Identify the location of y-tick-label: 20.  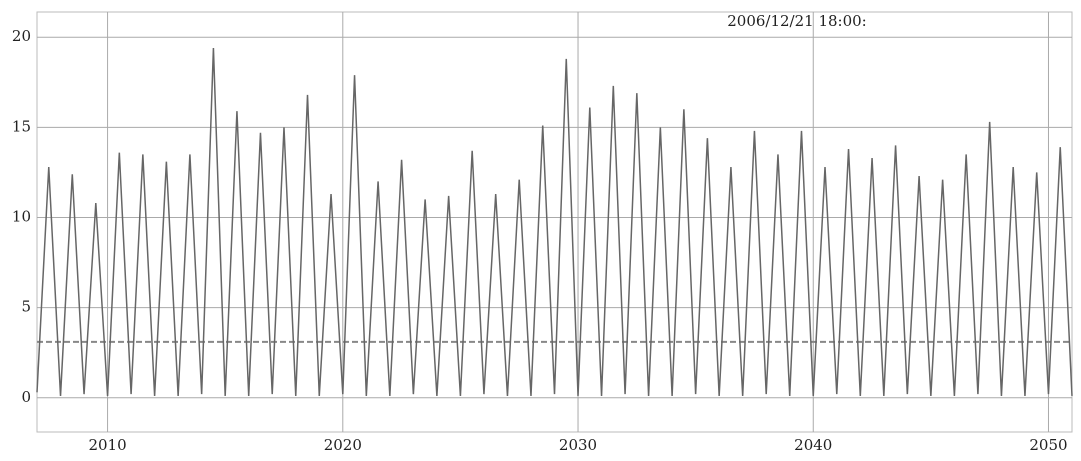
(21, 36).